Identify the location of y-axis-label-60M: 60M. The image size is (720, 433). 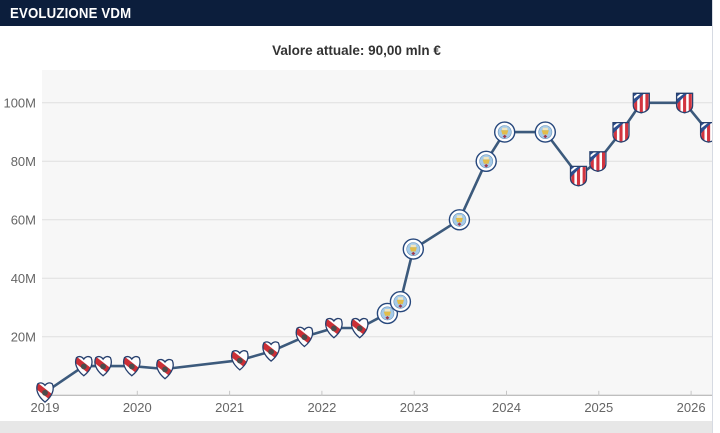
(23, 219).